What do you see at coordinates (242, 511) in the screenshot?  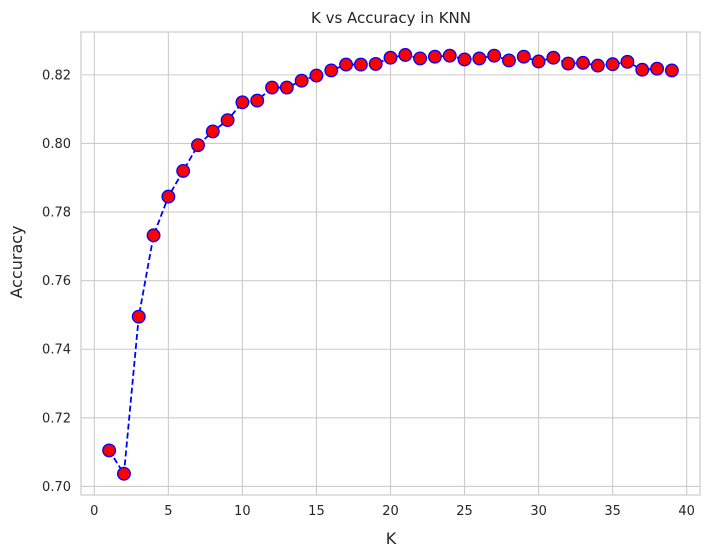 I see `x-tick-label: 10` at bounding box center [242, 511].